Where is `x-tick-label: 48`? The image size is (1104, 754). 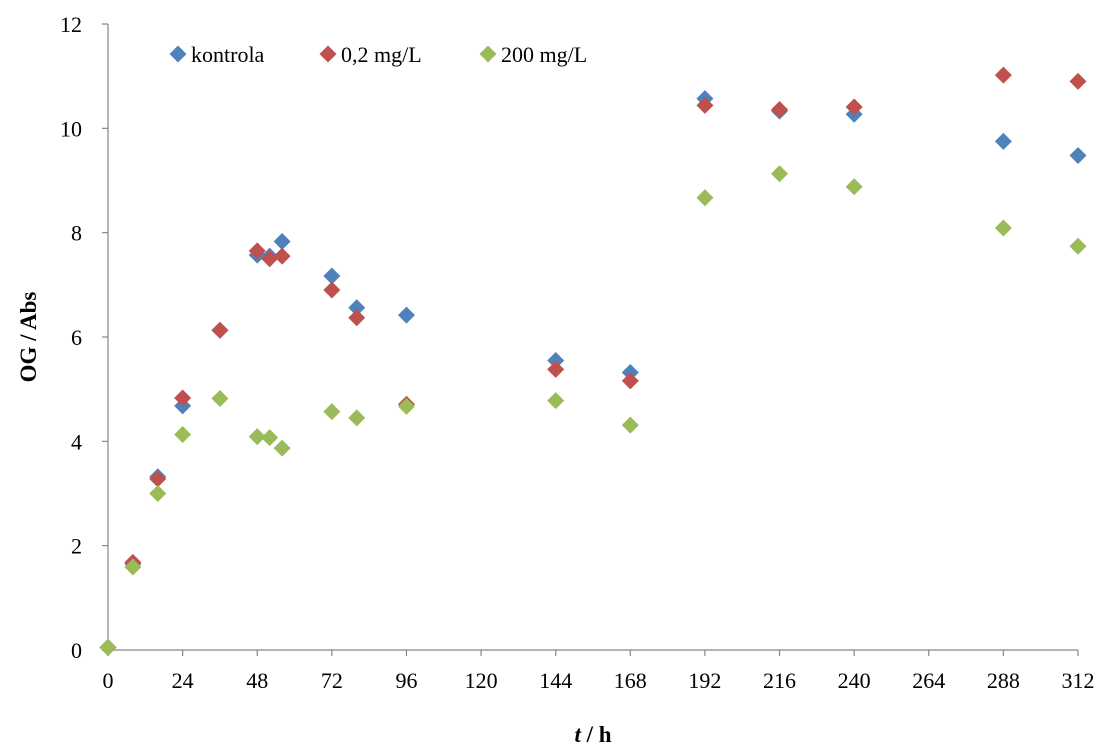 x-tick-label: 48 is located at coordinates (257, 680).